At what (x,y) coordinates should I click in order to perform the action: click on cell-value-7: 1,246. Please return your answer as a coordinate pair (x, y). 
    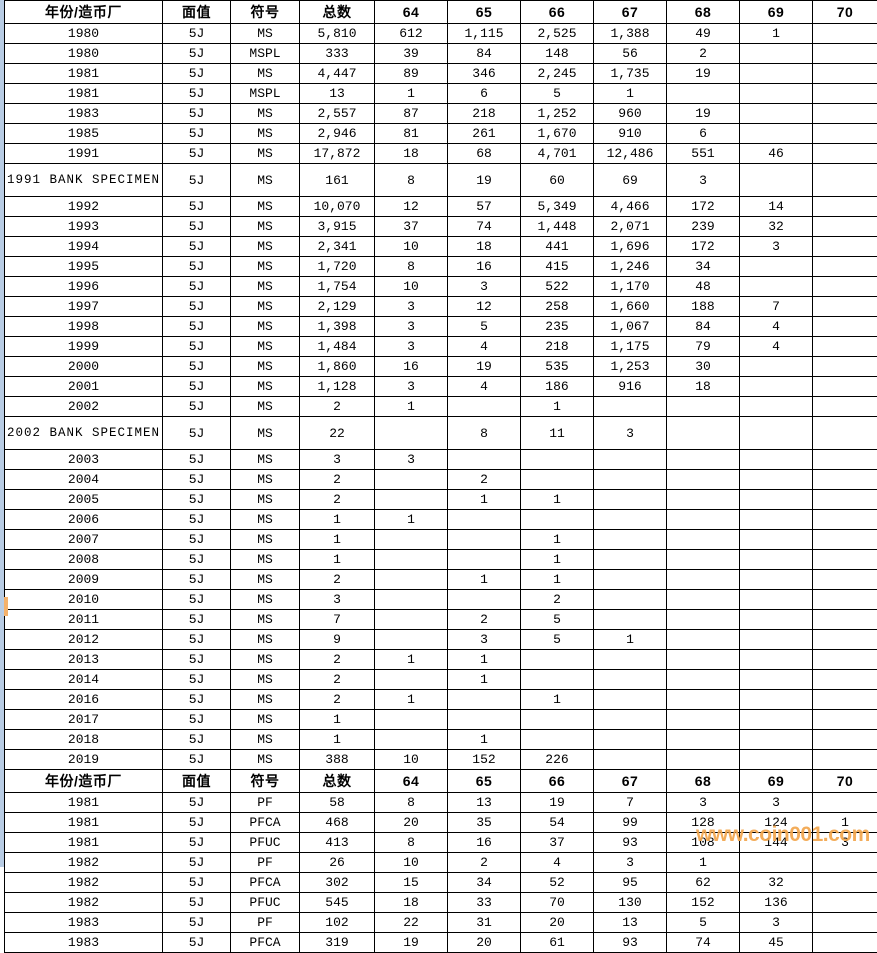
    Looking at the image, I should click on (630, 267).